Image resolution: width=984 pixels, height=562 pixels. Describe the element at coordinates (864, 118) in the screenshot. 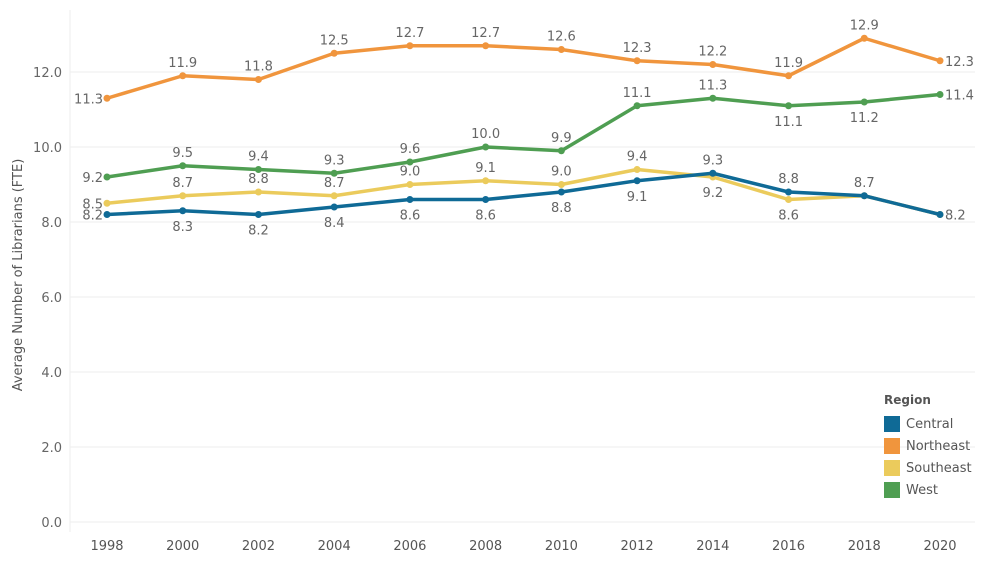

I see `data-label: 11.2` at that location.